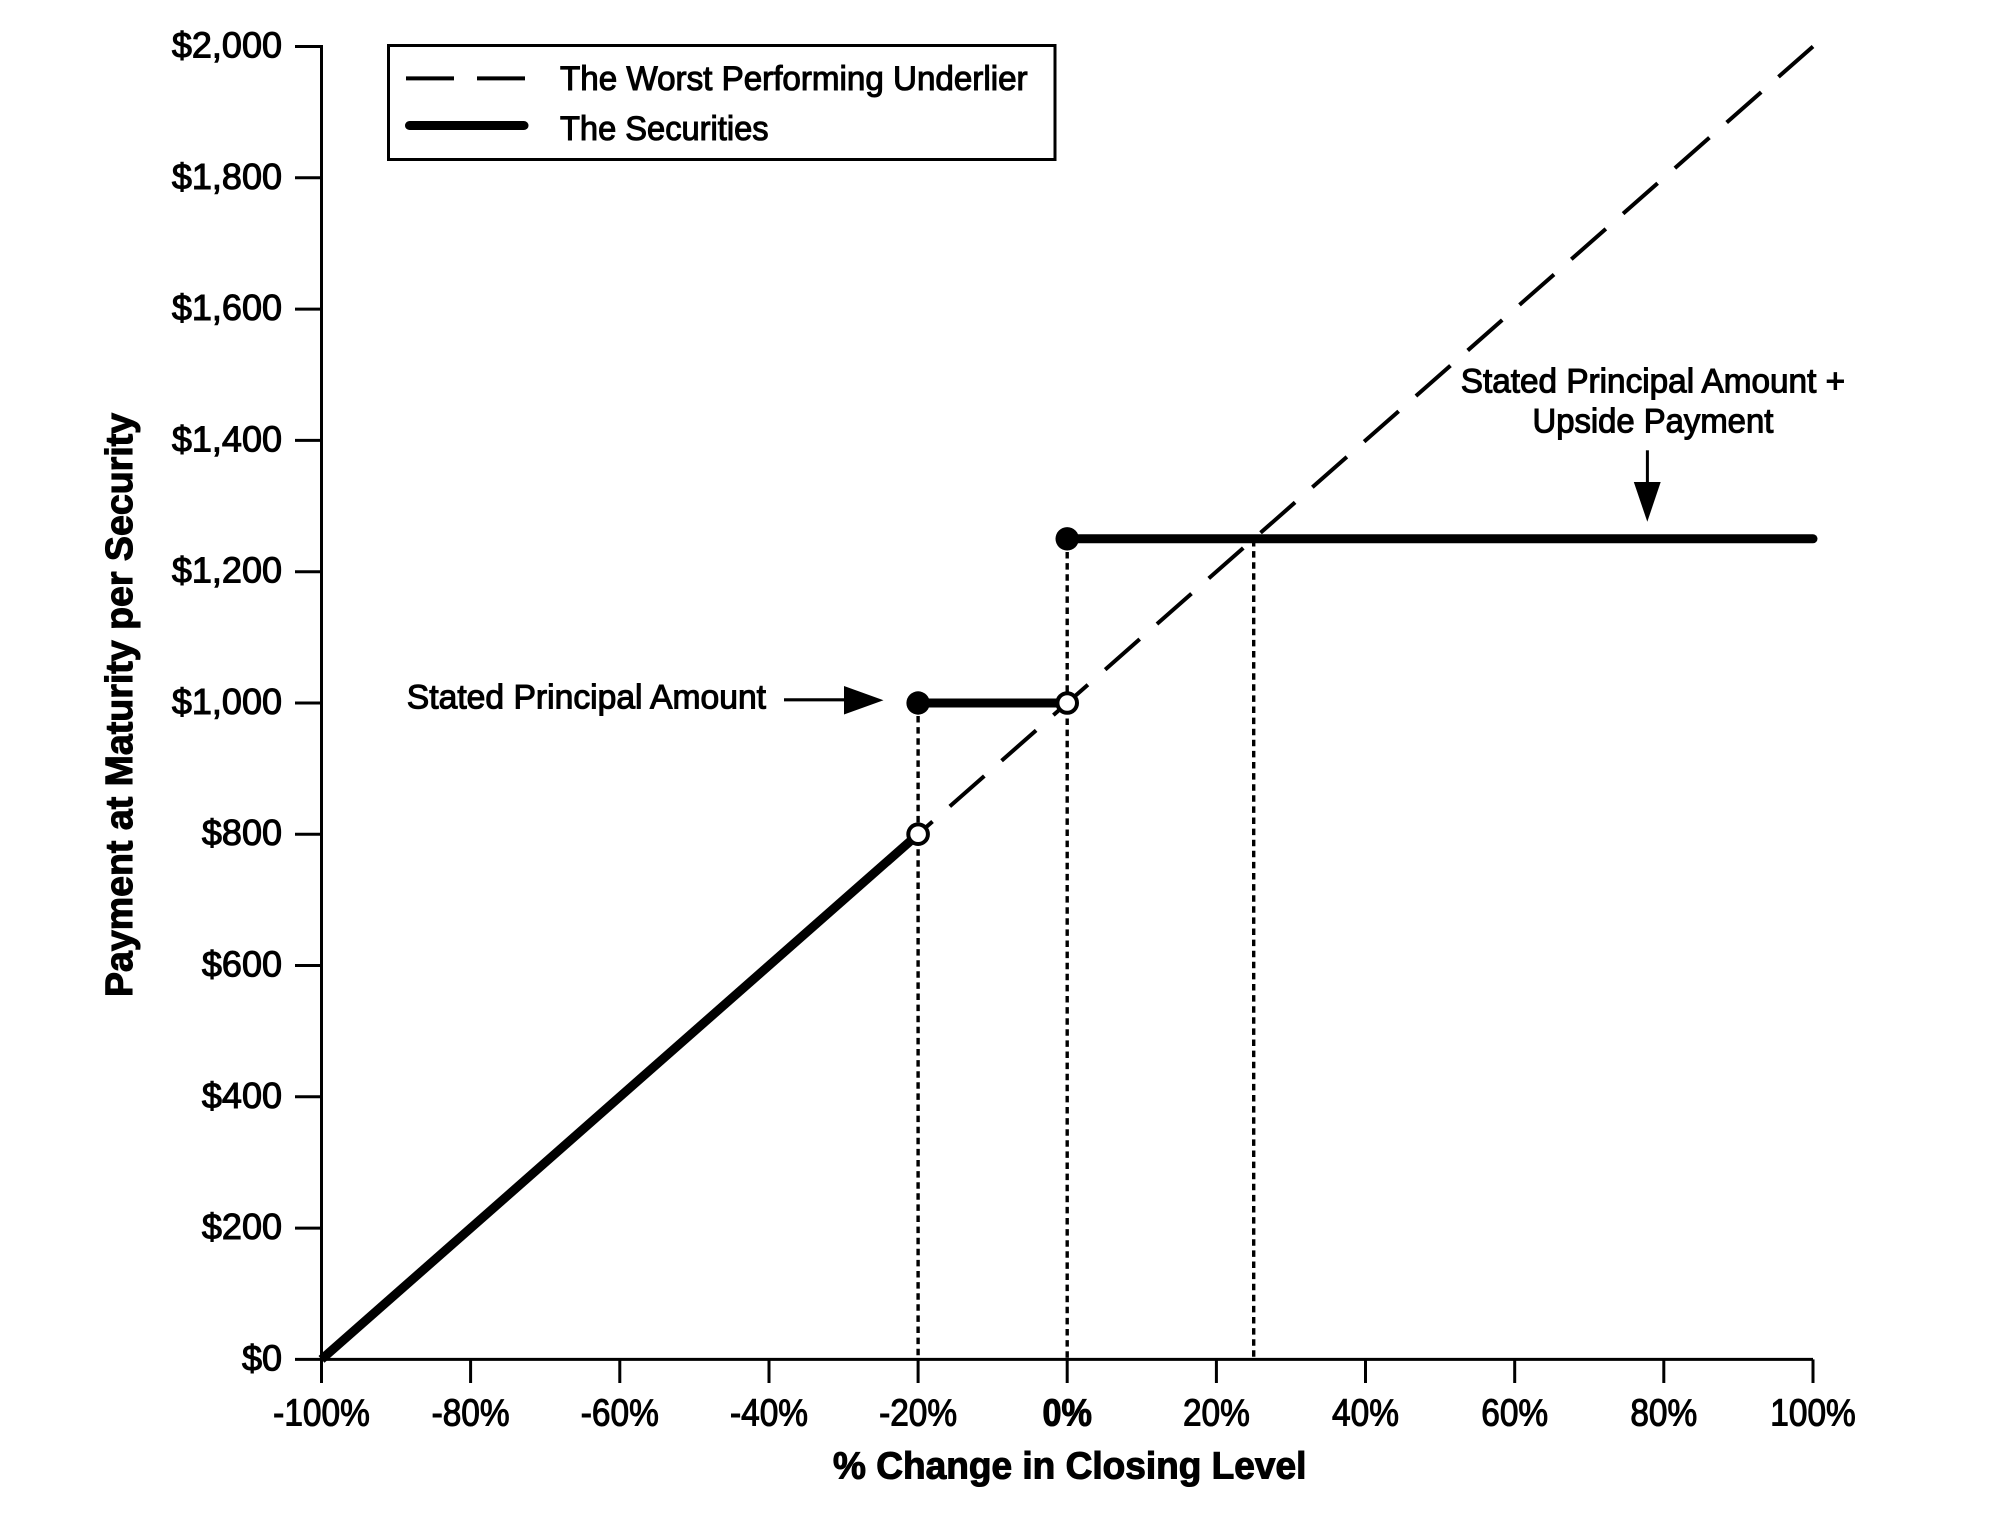 The width and height of the screenshot is (1997, 1513). What do you see at coordinates (1813, 1413) in the screenshot?
I see `svg-text: 100%` at bounding box center [1813, 1413].